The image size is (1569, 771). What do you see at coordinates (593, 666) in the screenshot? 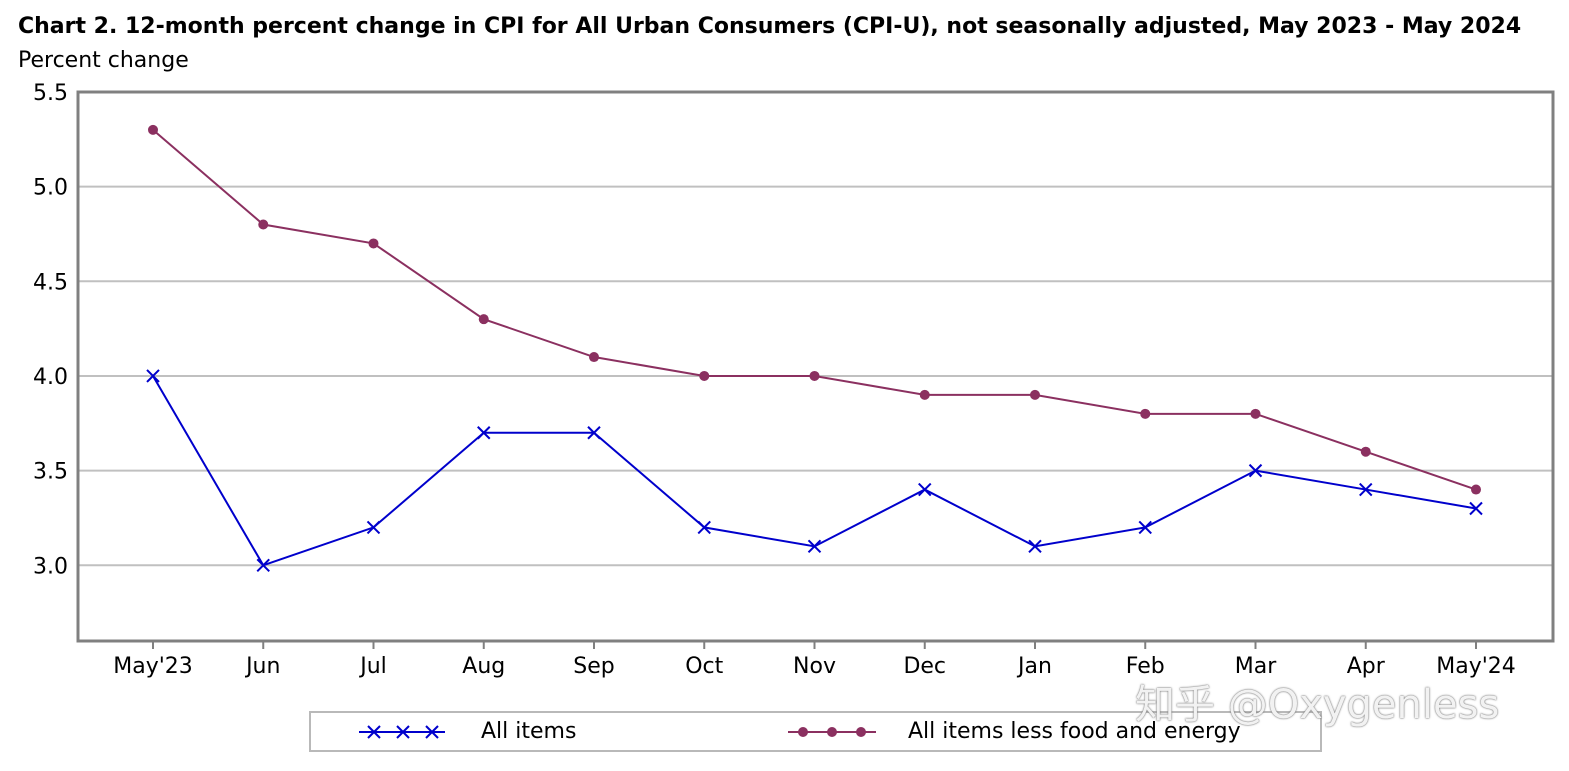
I see `x-tick-label: Sep` at bounding box center [593, 666].